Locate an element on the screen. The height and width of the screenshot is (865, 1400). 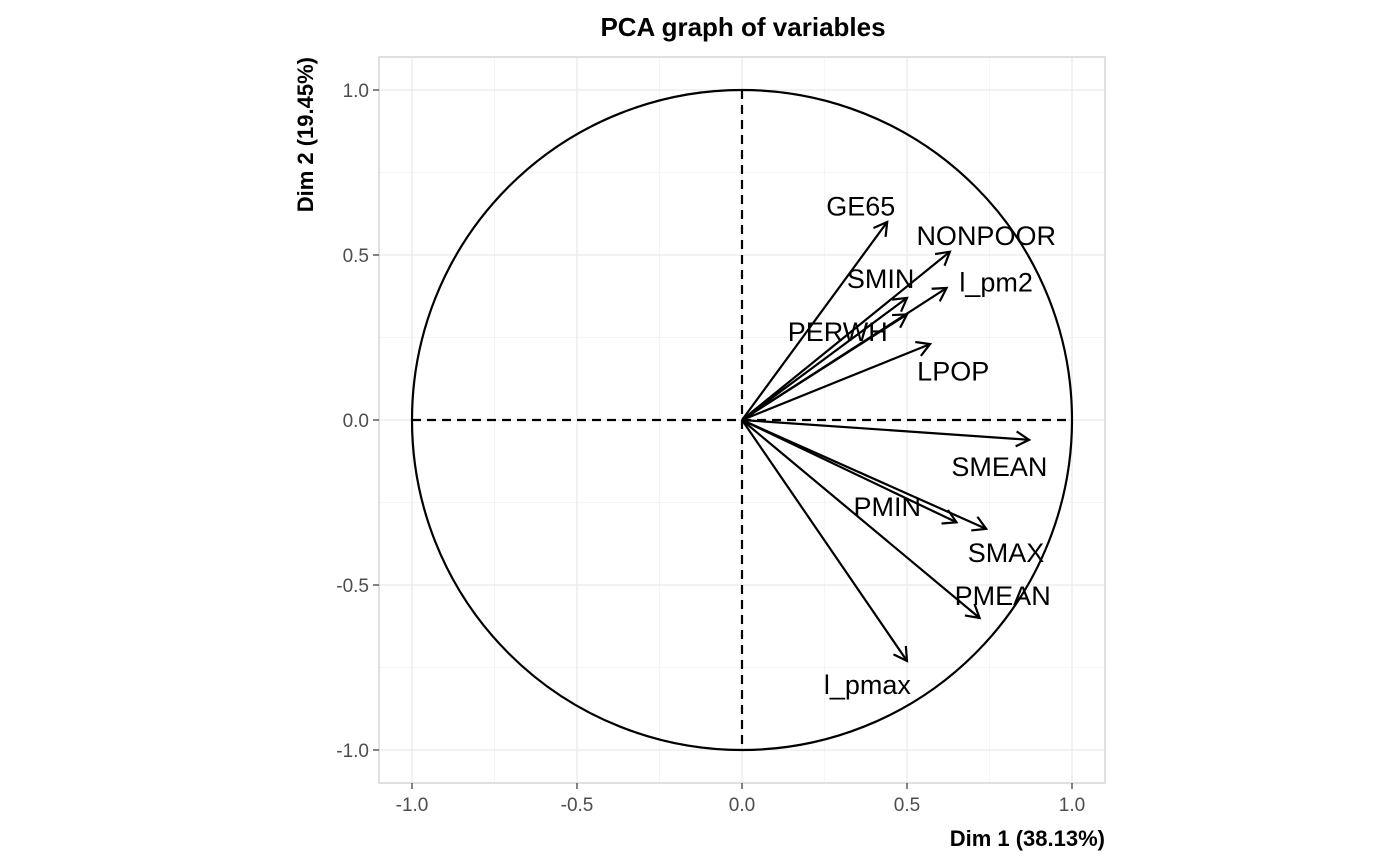
label-smean: SMEAN is located at coordinates (999, 467).